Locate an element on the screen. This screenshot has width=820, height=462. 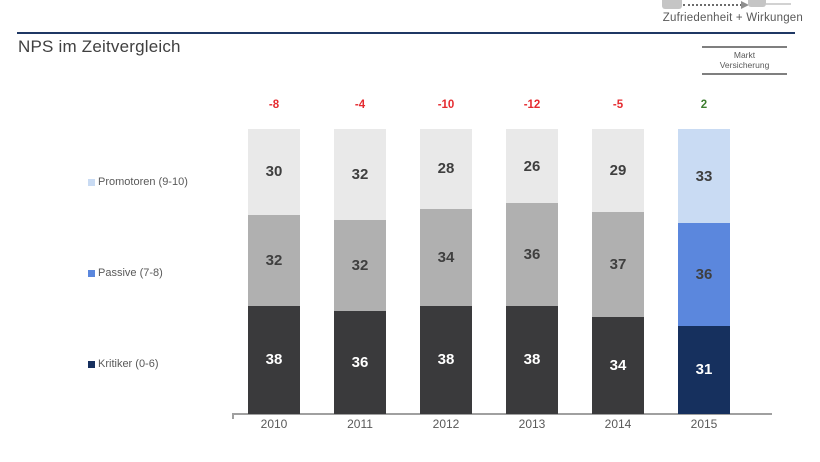
bar-group-2011: -4 32 32 36 2011 is located at coordinates (360, 220).